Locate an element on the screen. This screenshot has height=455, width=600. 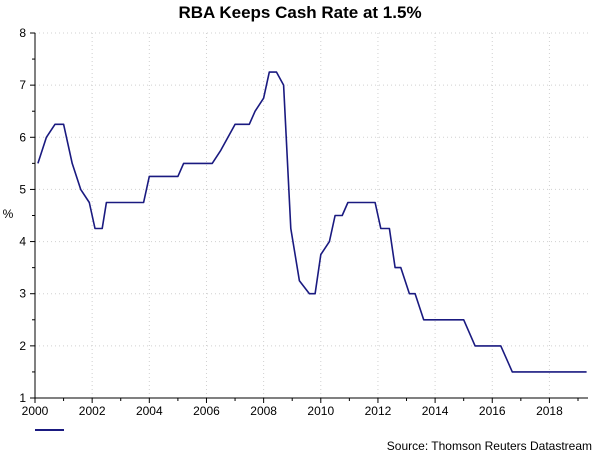
x-tick-label: 2004 is located at coordinates (149, 411).